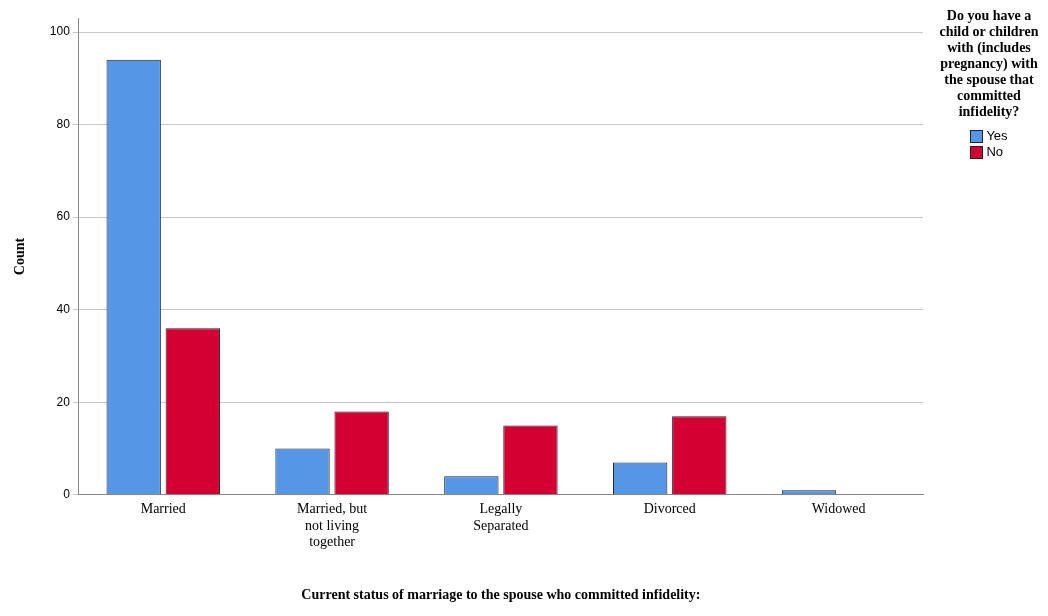 This screenshot has height=616, width=1048. Describe the element at coordinates (501, 516) in the screenshot. I see `x-tick-label: Legally Separated` at that location.